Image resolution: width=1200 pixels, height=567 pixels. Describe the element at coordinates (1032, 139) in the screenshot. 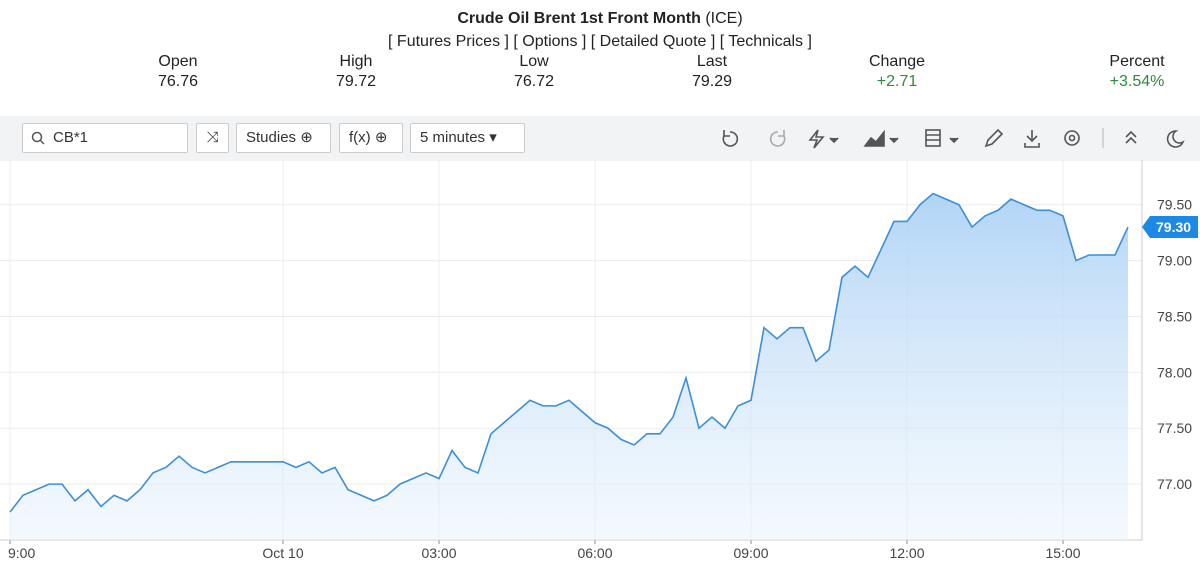

I see `download-icon` at that location.